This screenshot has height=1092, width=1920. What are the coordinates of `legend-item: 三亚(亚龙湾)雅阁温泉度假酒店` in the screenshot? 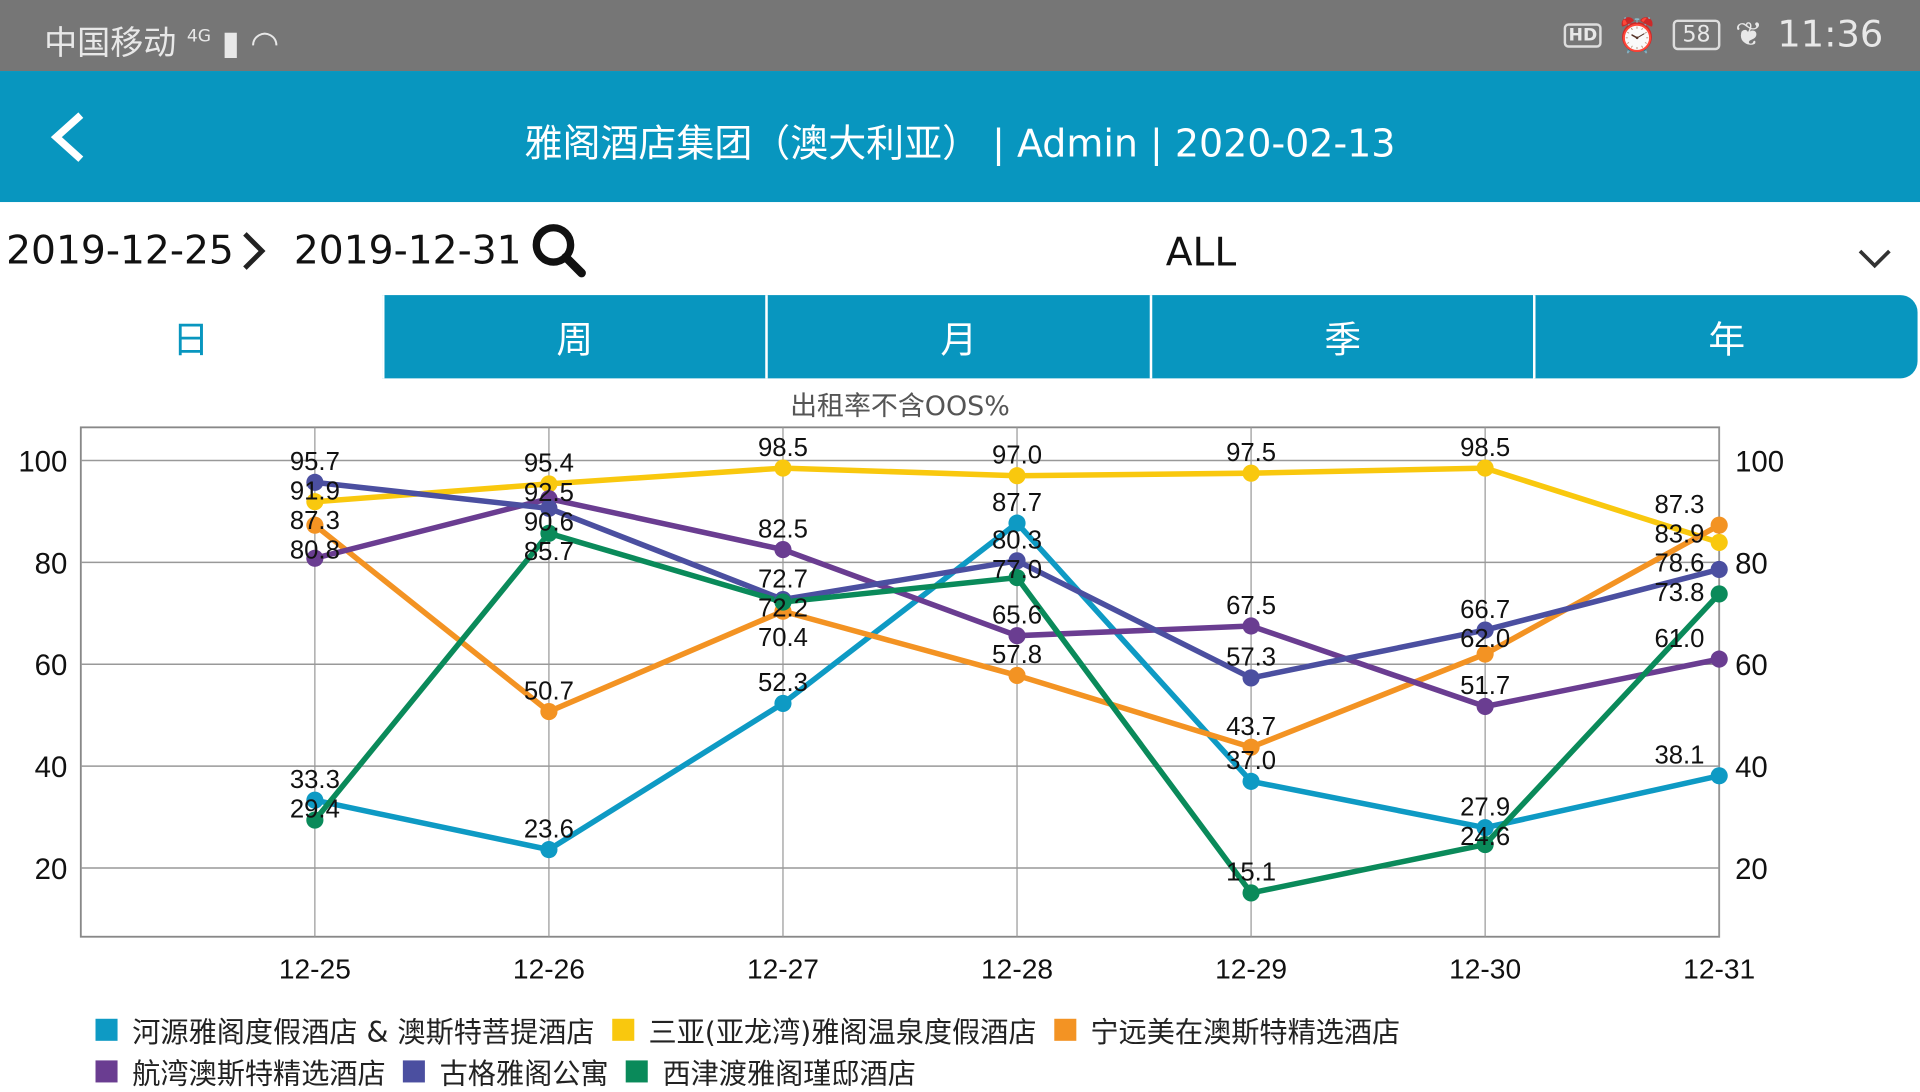 It's located at (824, 1030).